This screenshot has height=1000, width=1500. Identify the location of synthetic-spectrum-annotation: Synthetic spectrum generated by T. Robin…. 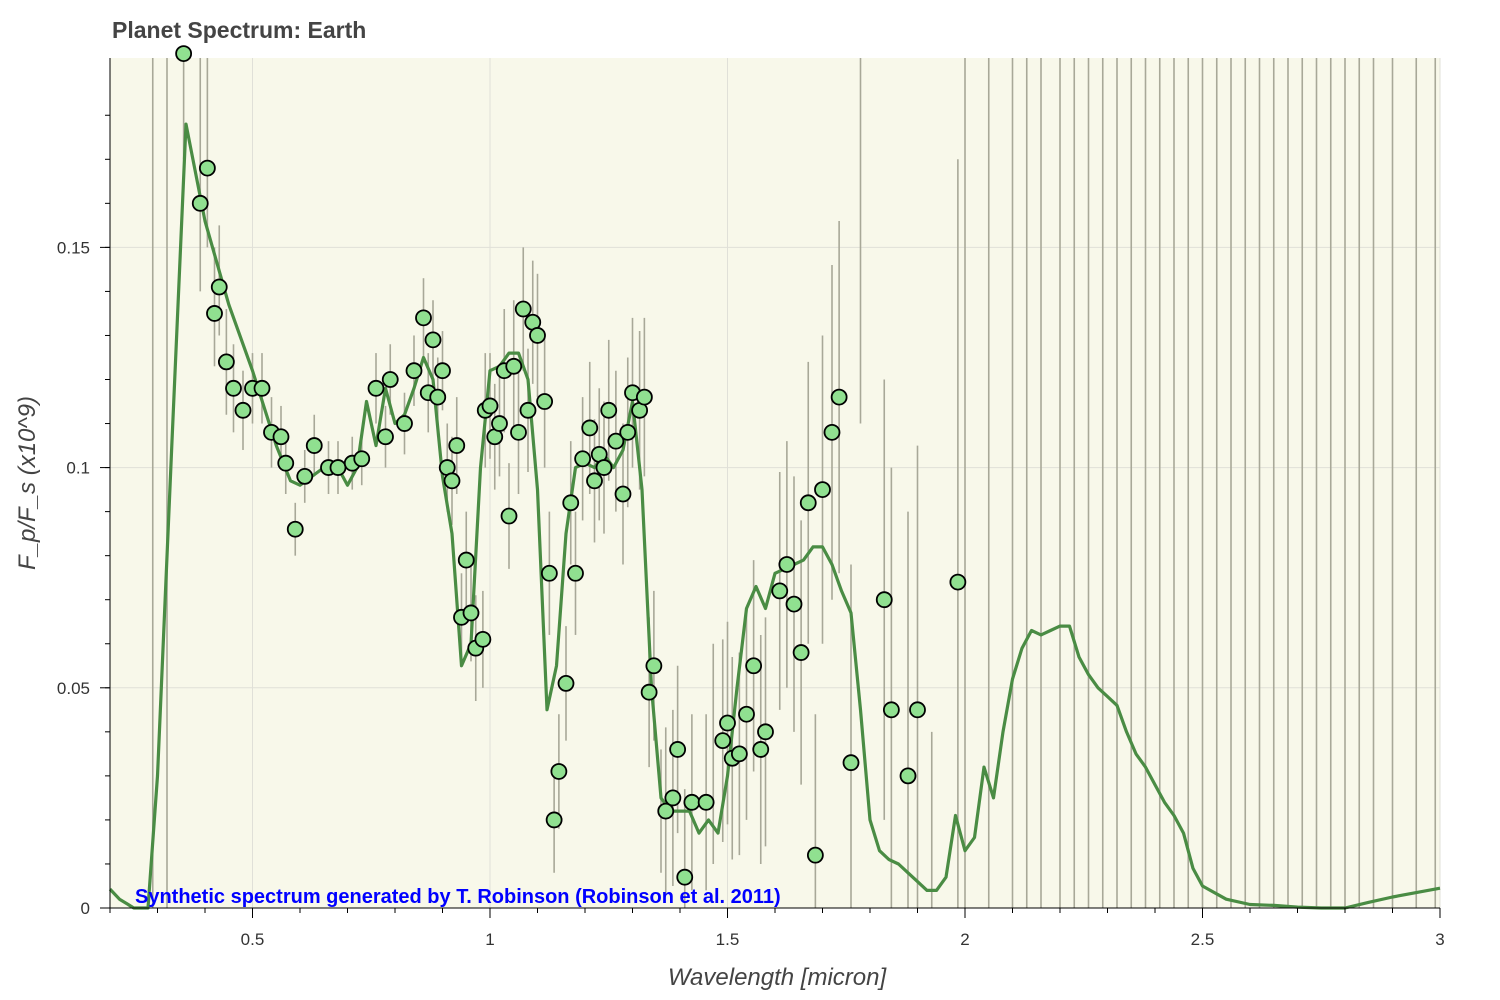
(458, 897).